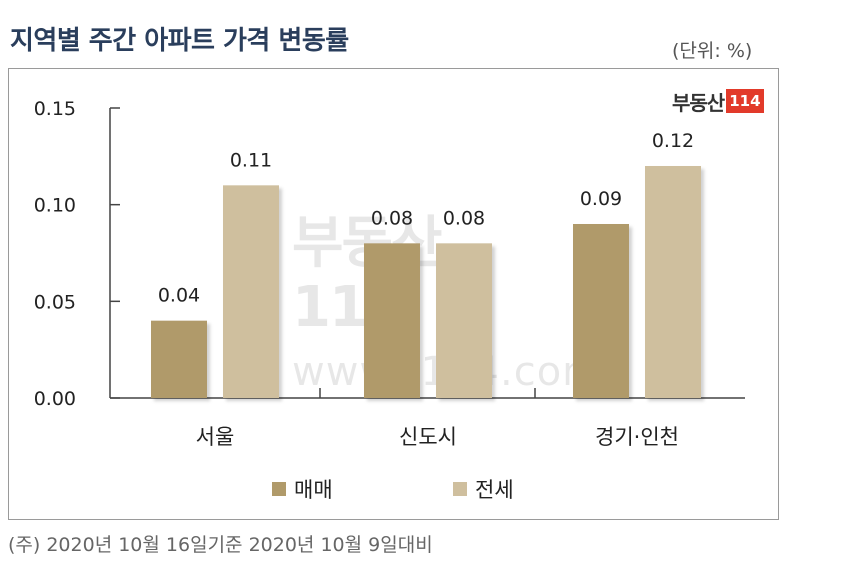 The image size is (855, 571). Describe the element at coordinates (55, 206) in the screenshot. I see `y-tick-label: 0.10` at that location.